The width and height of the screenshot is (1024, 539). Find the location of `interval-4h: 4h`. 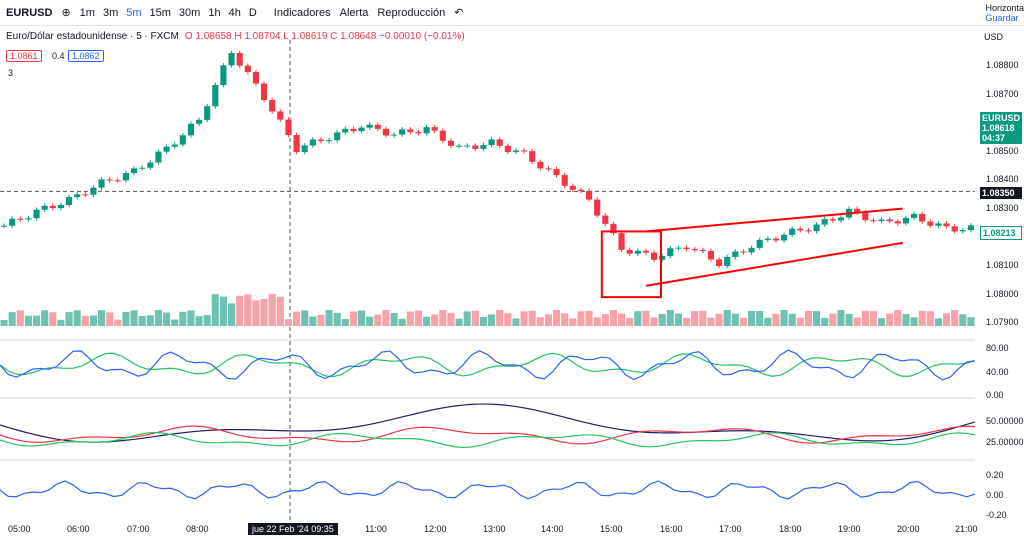

interval-4h: 4h is located at coordinates (234, 12).